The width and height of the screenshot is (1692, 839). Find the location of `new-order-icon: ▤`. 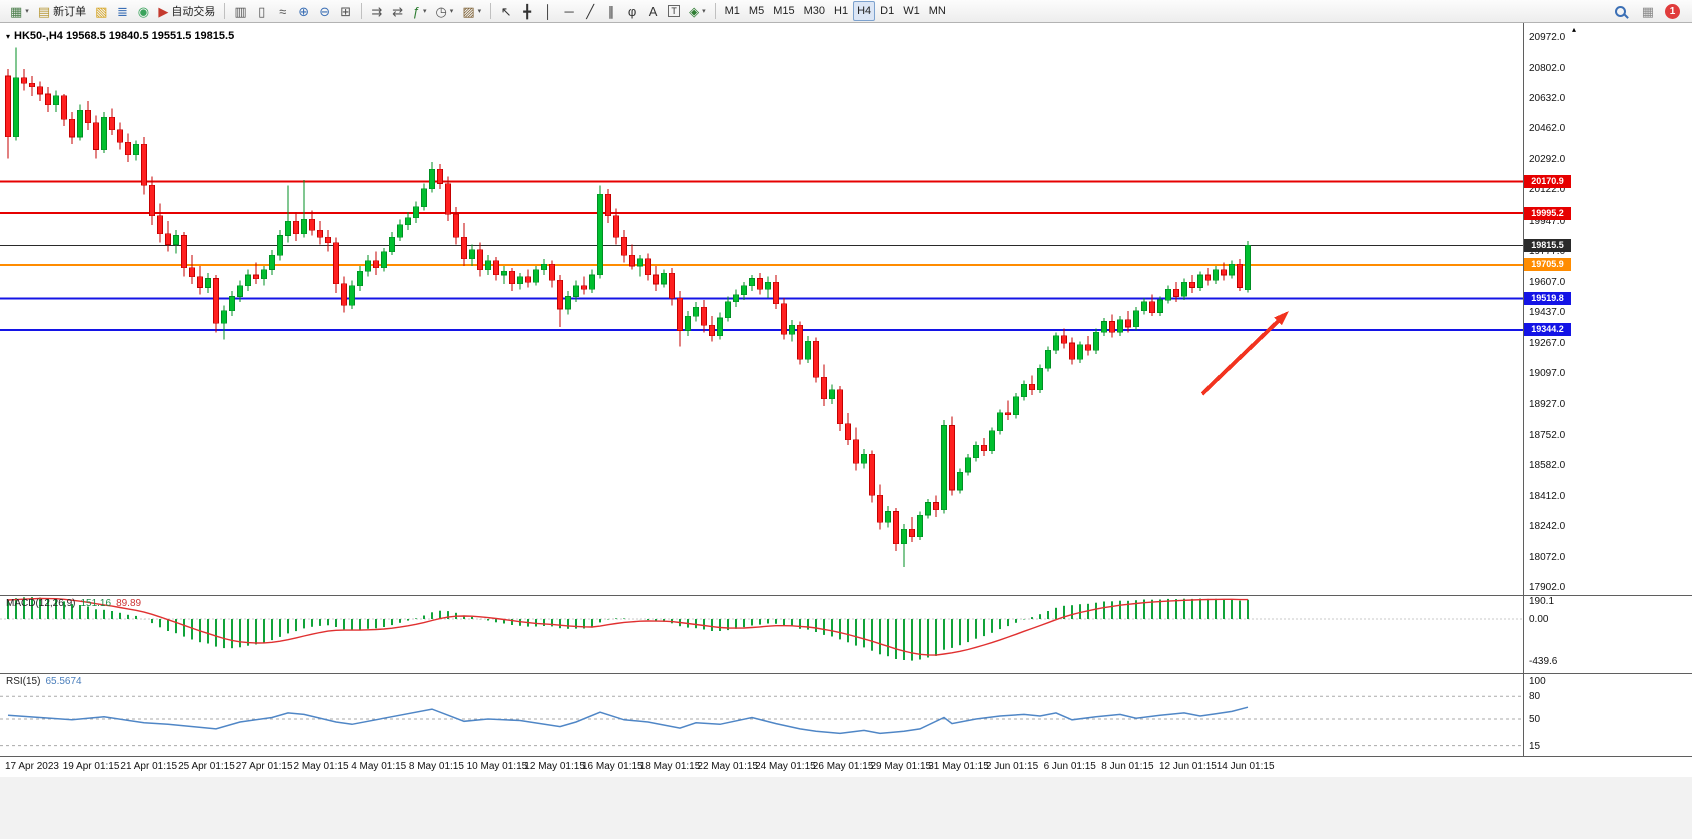

new-order-icon: ▤ is located at coordinates (44, 11).